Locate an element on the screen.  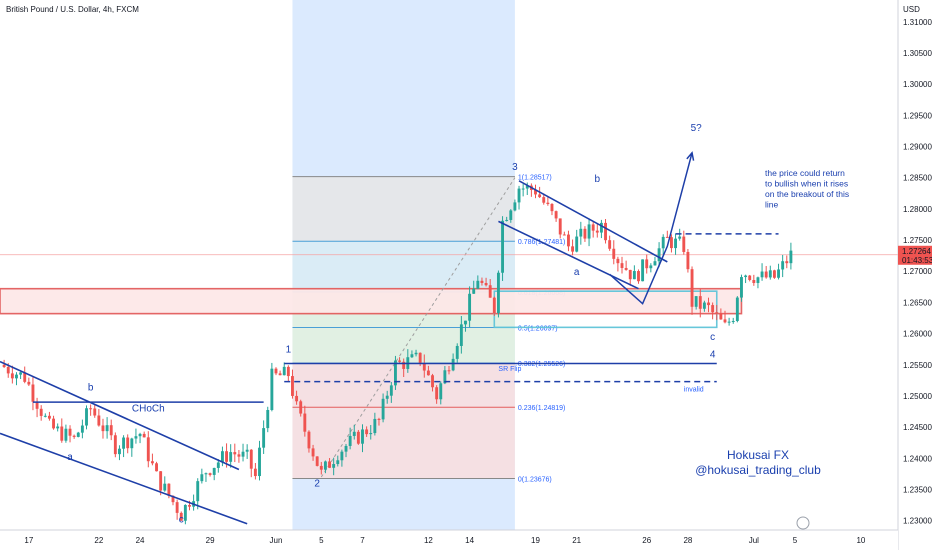
wave-label: 1 is located at coordinates (289, 349).